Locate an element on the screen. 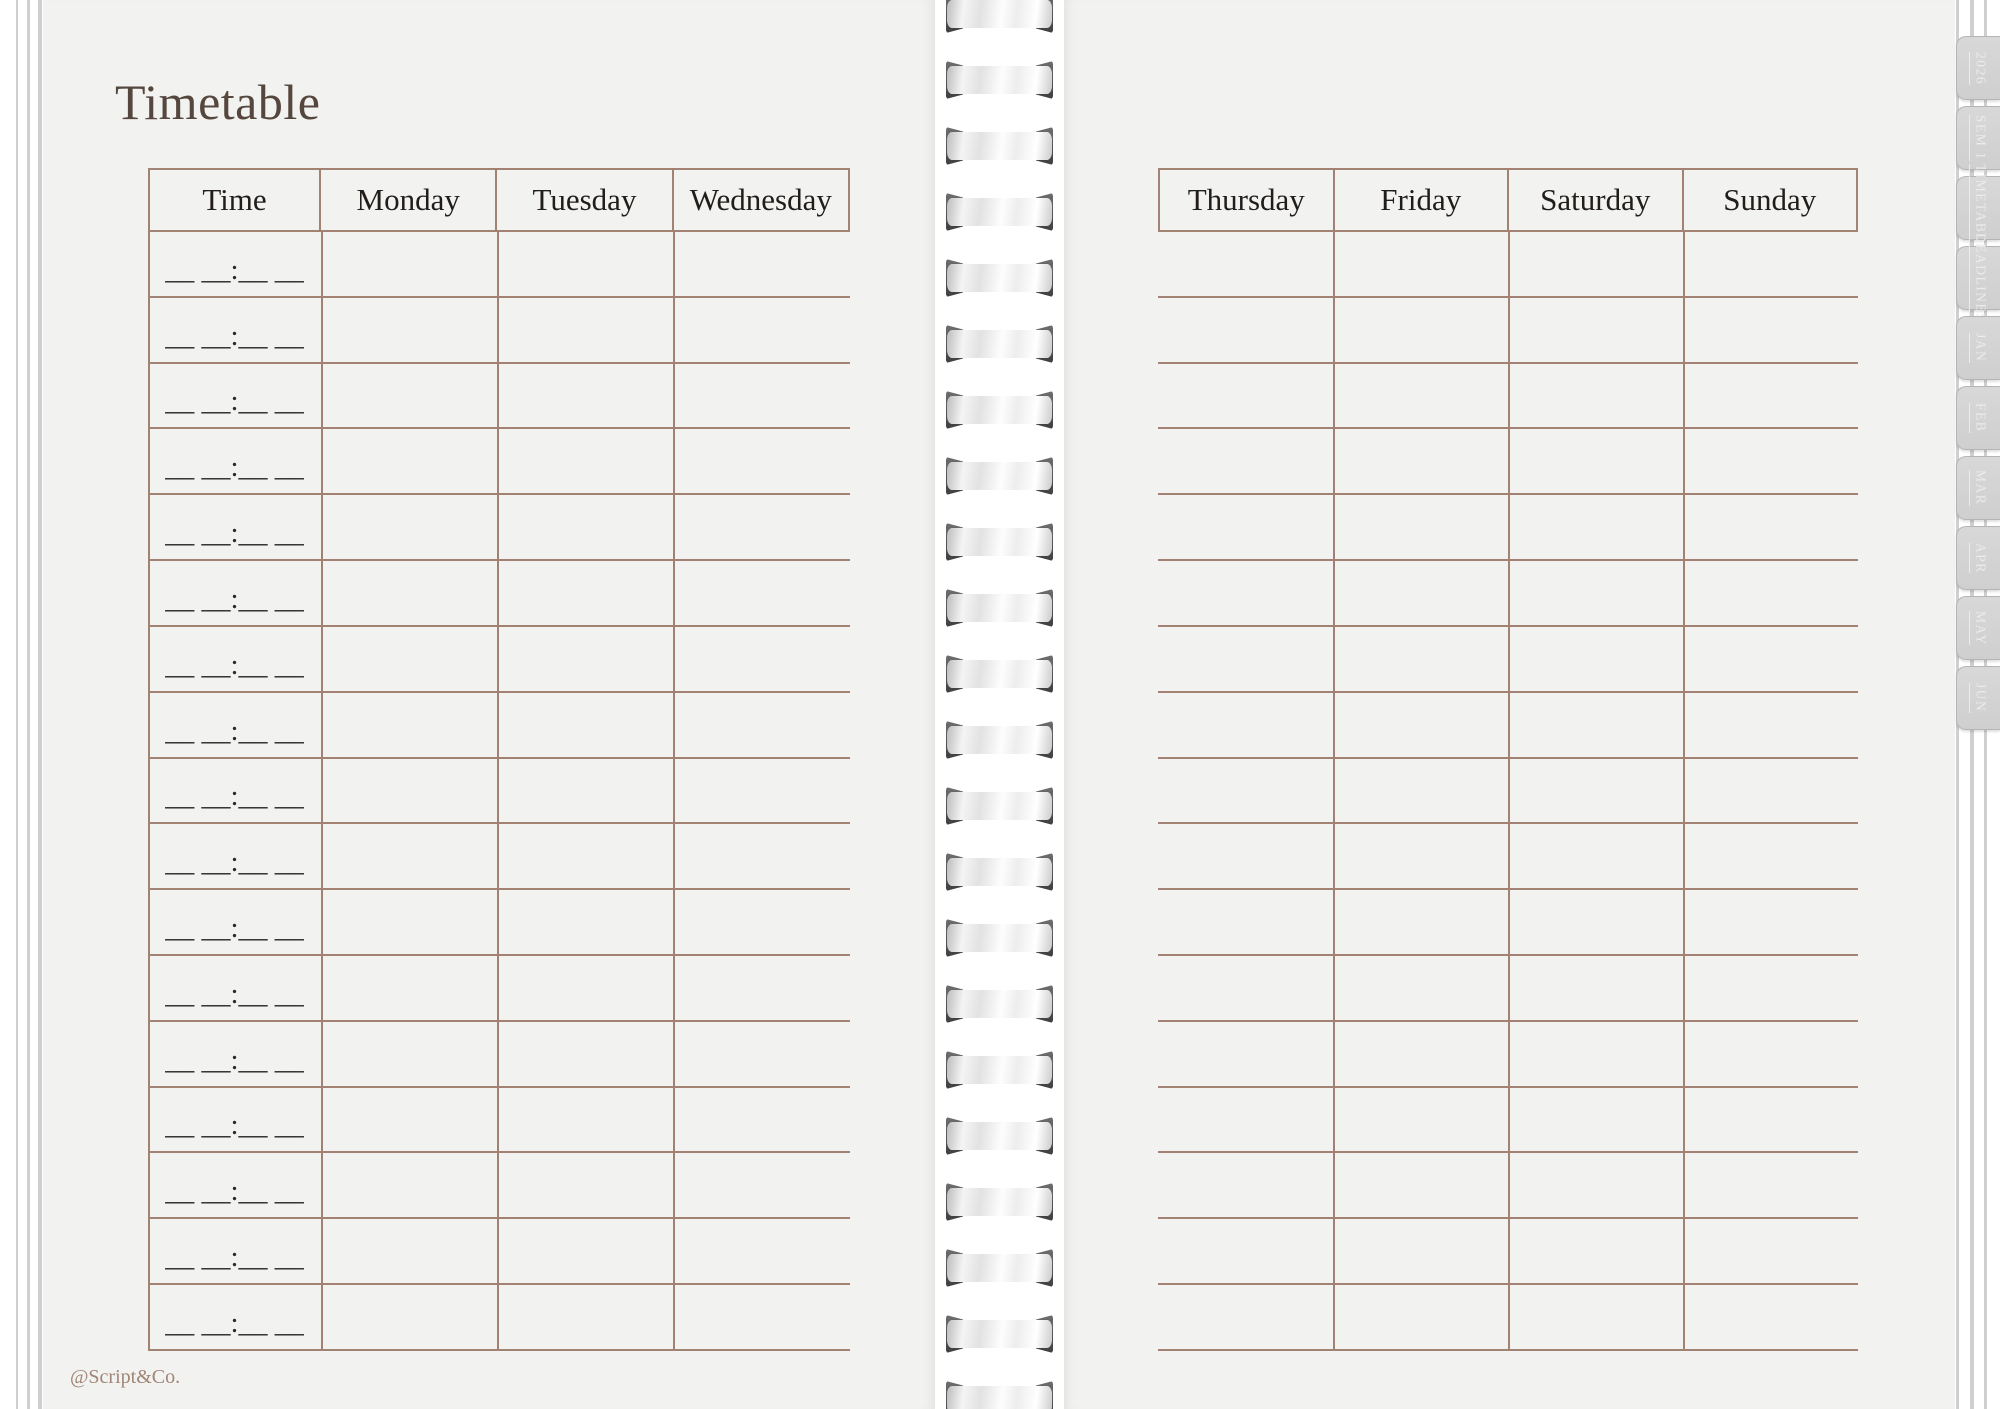  spiral-binding is located at coordinates (999, 704).